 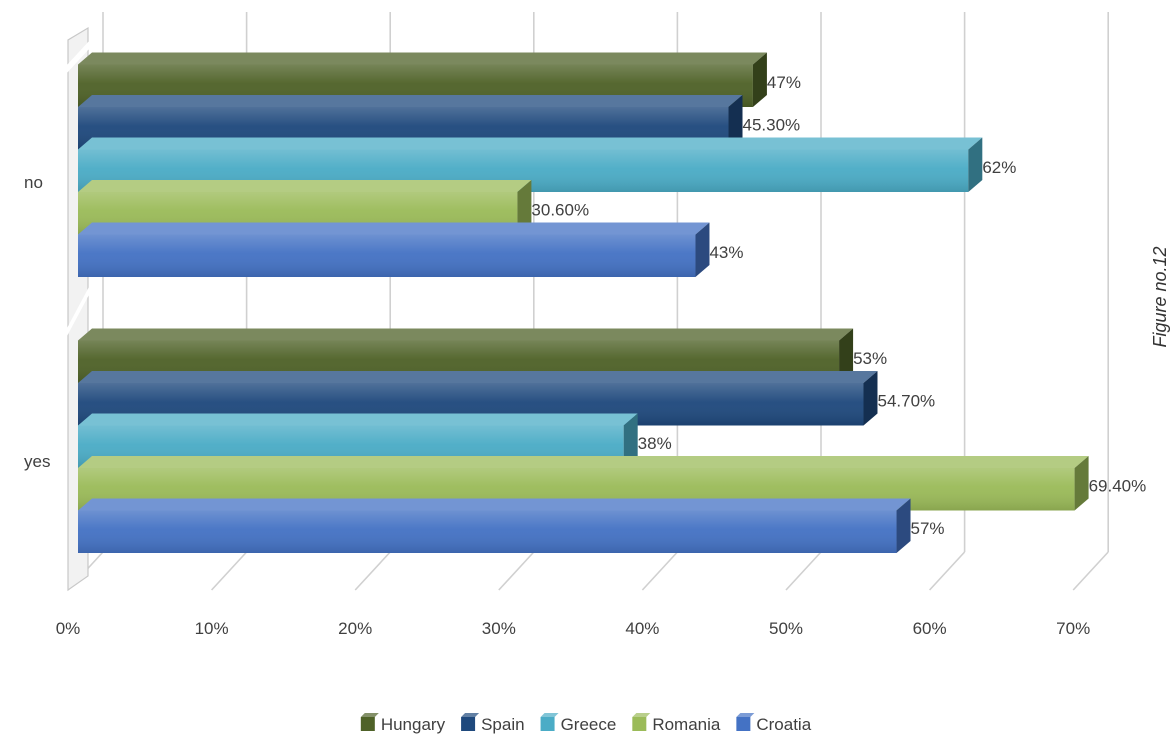 What do you see at coordinates (783, 724) in the screenshot?
I see `legend-label: Croatia` at bounding box center [783, 724].